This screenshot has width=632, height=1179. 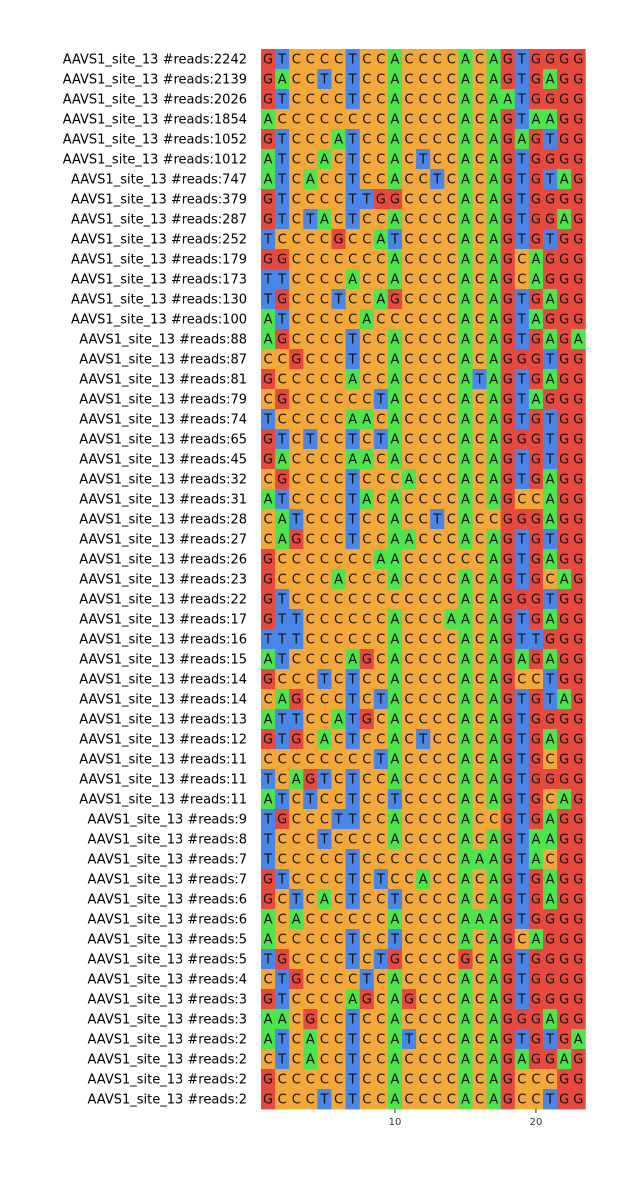 What do you see at coordinates (155, 160) in the screenshot?
I see `row-label: AAVS1_site_13 #reads:1012` at bounding box center [155, 160].